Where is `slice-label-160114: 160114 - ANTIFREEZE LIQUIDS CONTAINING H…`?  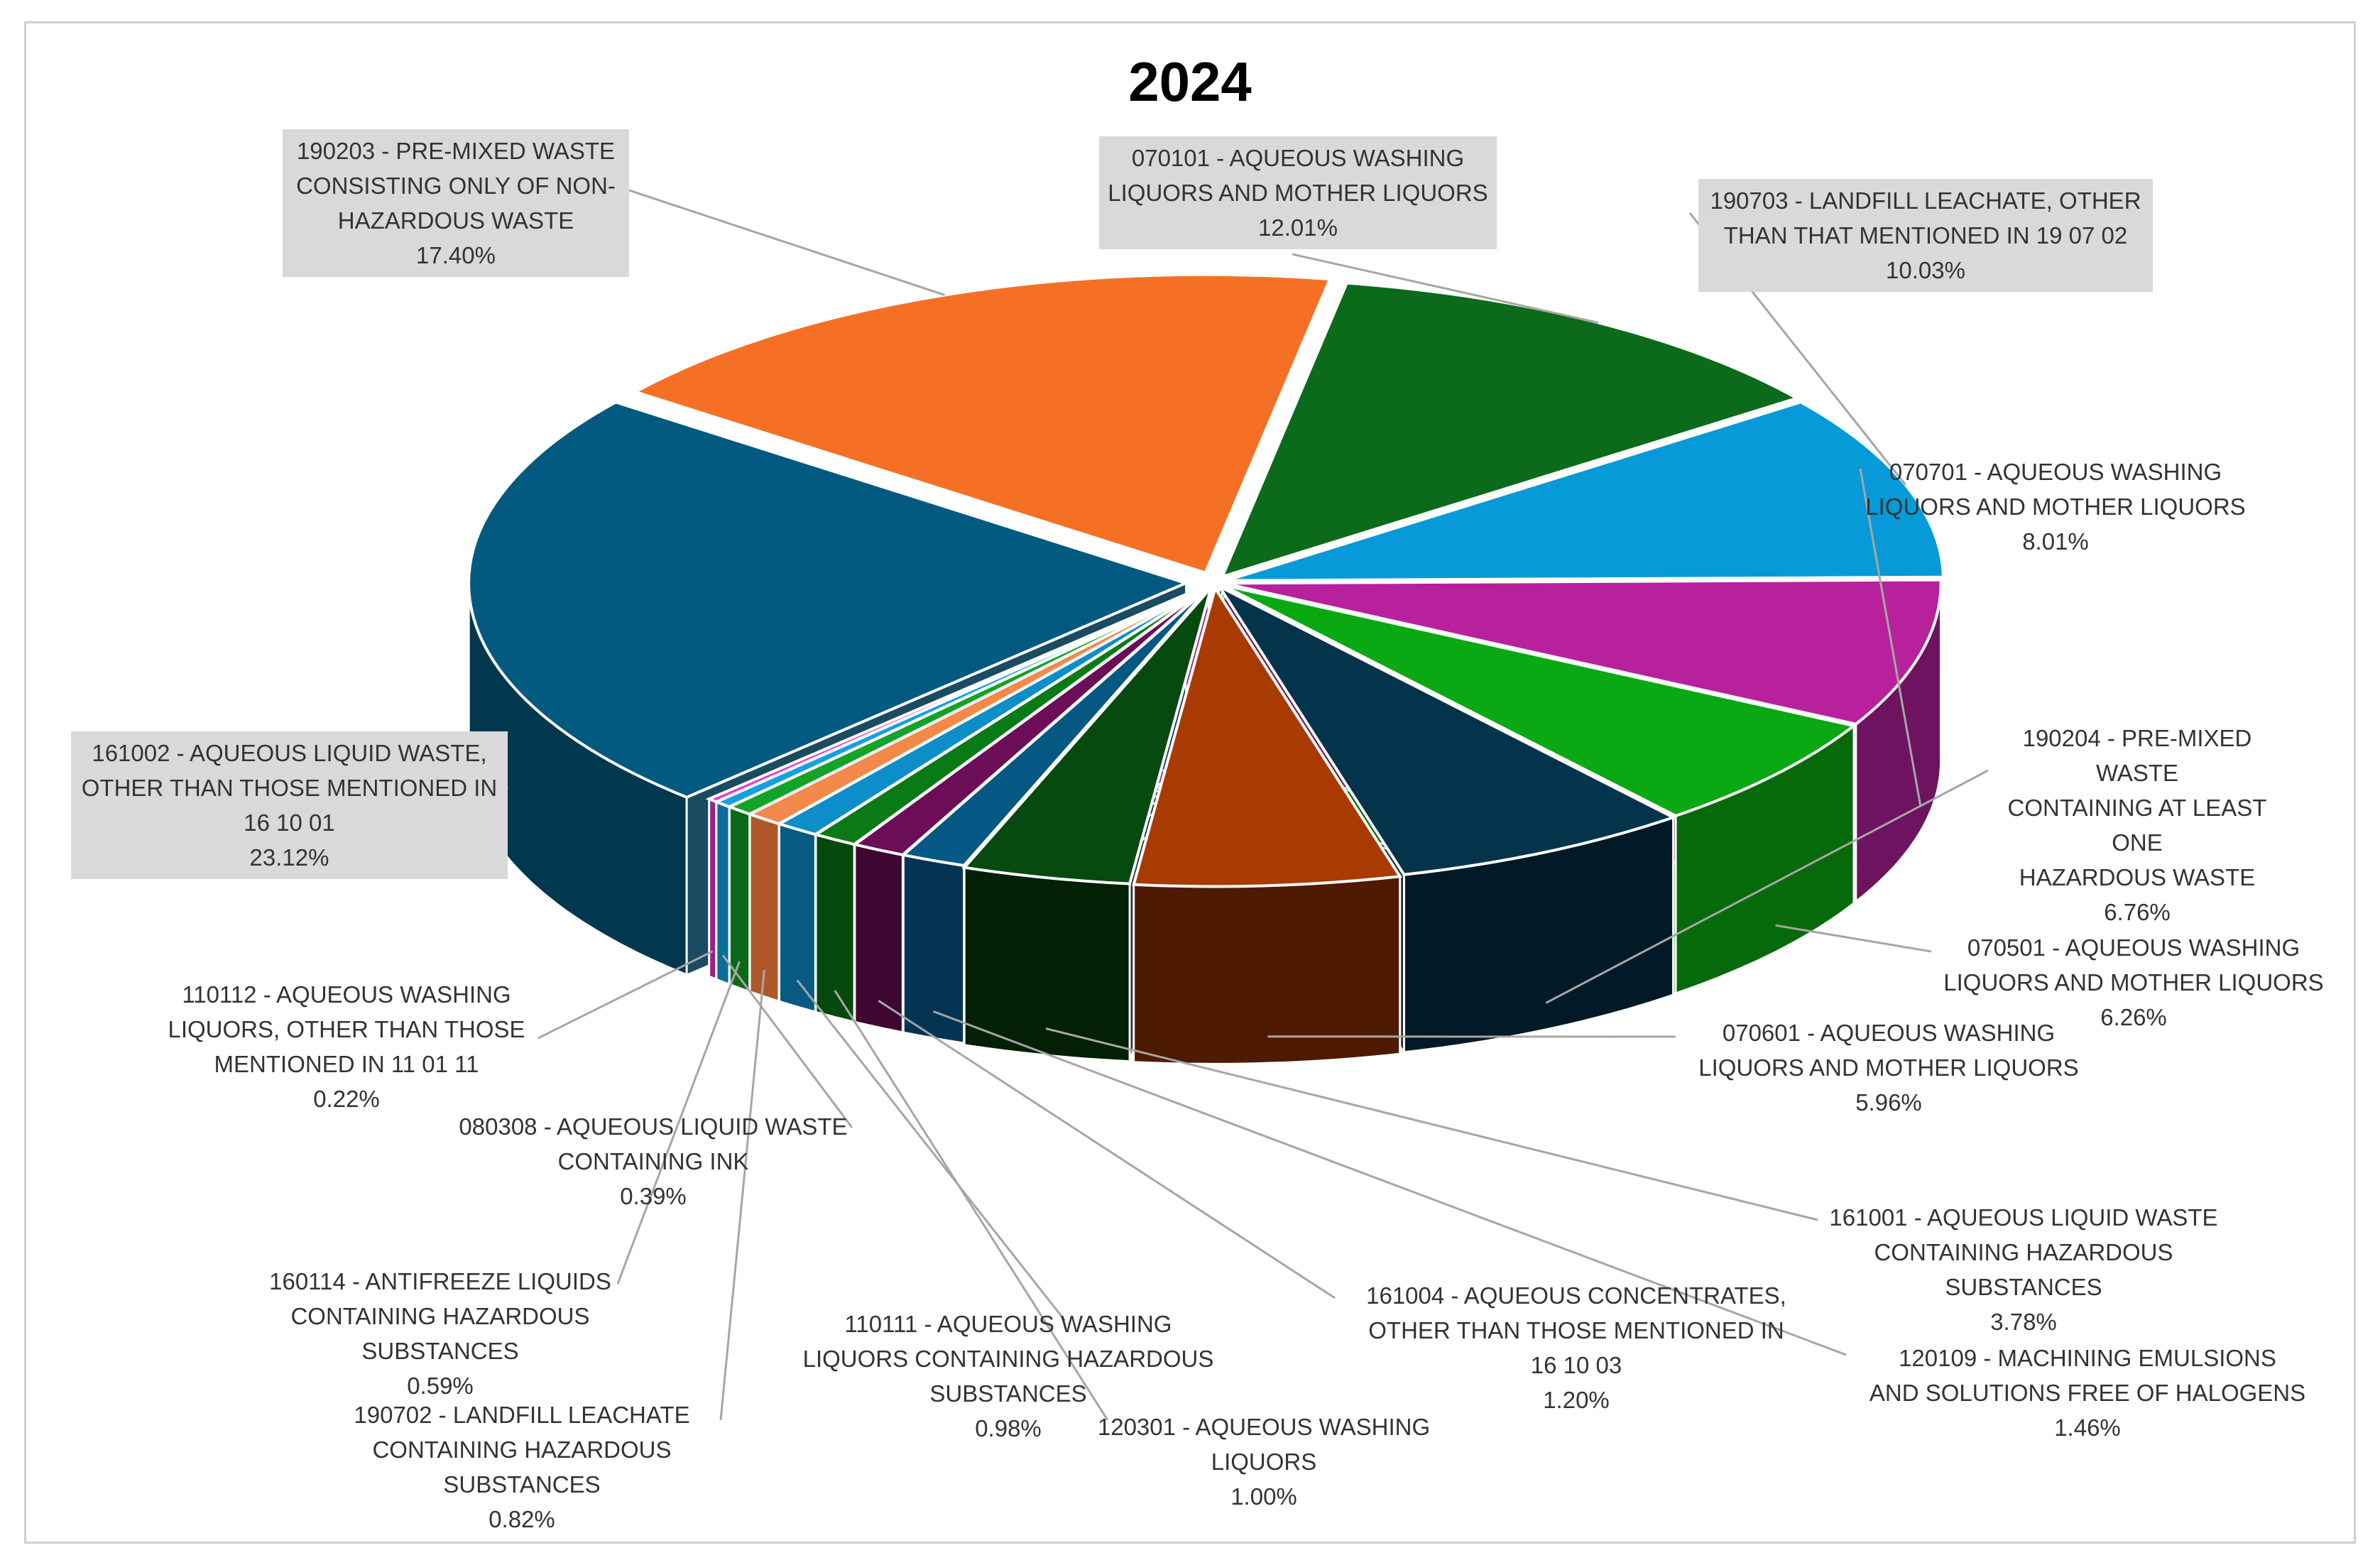 slice-label-160114: 160114 - ANTIFREEZE LIQUIDS CONTAINING H… is located at coordinates (441, 1333).